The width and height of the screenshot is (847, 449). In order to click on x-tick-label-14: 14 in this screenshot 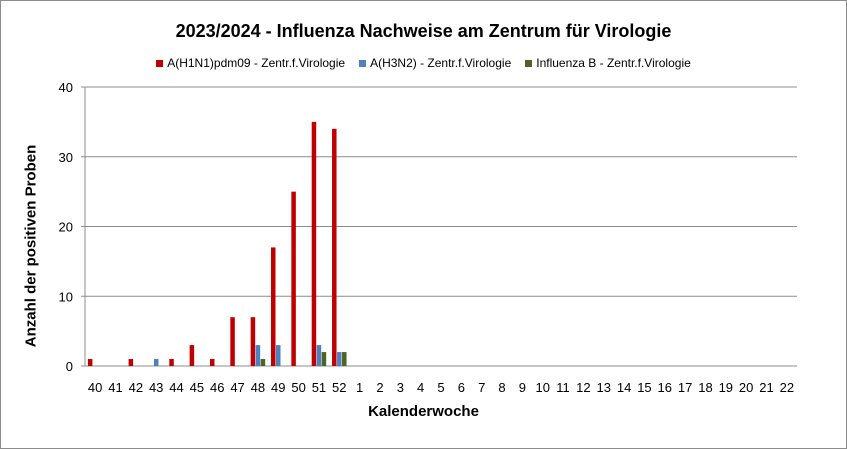, I will do `click(624, 387)`.